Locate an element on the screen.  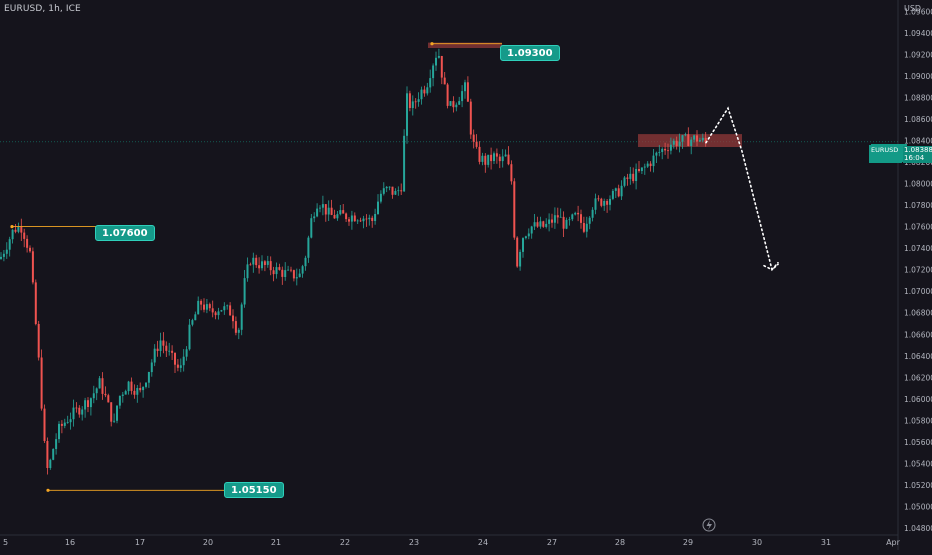
projection-path is located at coordinates (742, 189).